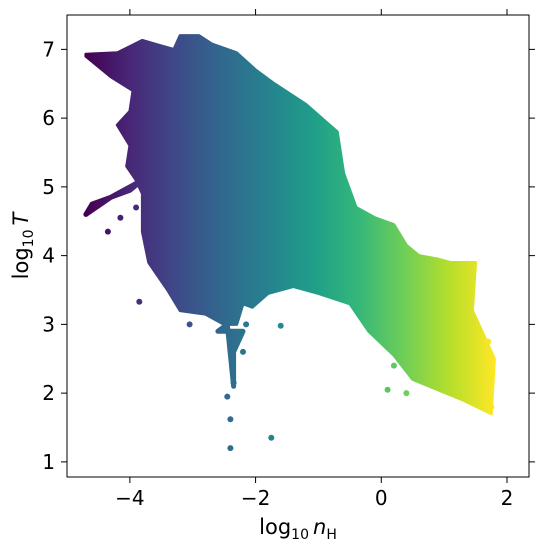 The image size is (546, 552). I want to click on branch-low-density-arm, so click(114, 197).